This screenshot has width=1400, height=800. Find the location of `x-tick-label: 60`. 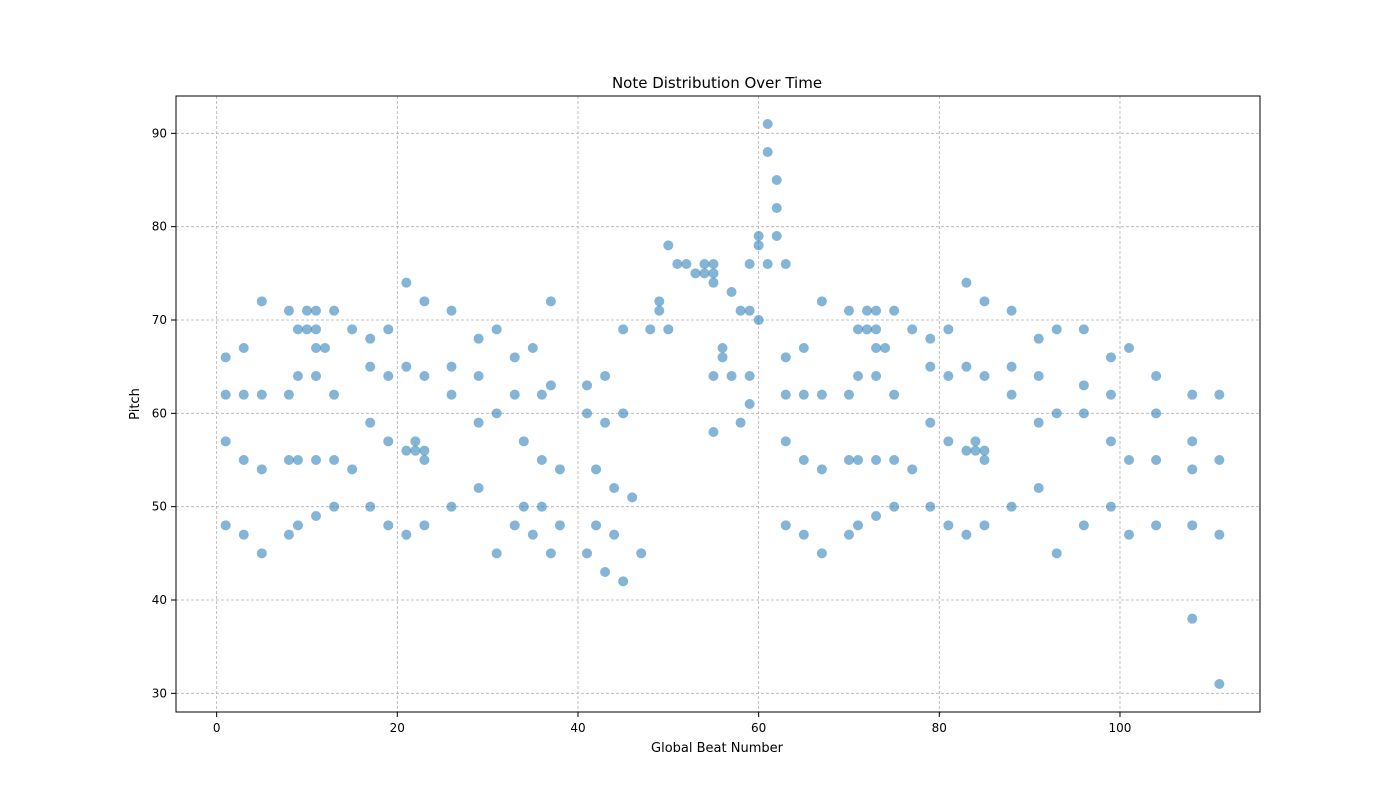

x-tick-label: 60 is located at coordinates (758, 728).